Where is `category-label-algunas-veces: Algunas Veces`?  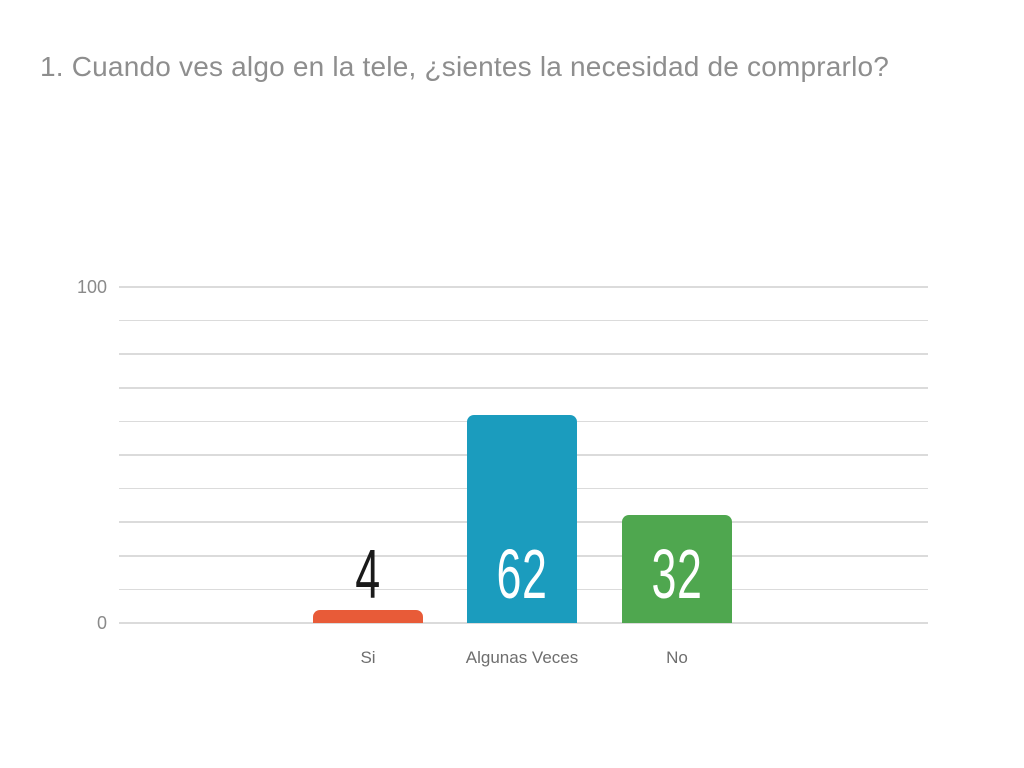
category-label-algunas-veces: Algunas Veces is located at coordinates (522, 657).